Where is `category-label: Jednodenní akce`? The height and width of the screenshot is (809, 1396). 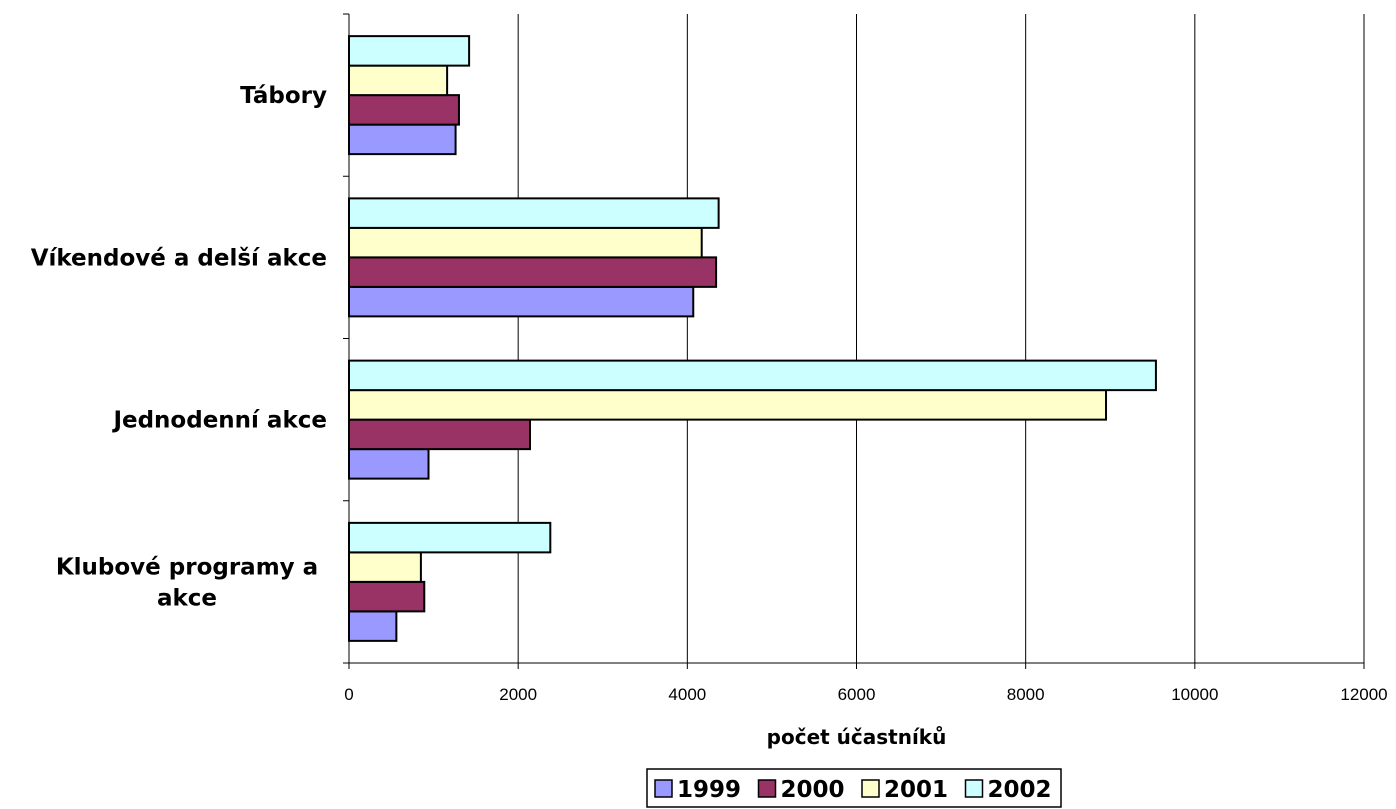 category-label: Jednodenní akce is located at coordinates (219, 421).